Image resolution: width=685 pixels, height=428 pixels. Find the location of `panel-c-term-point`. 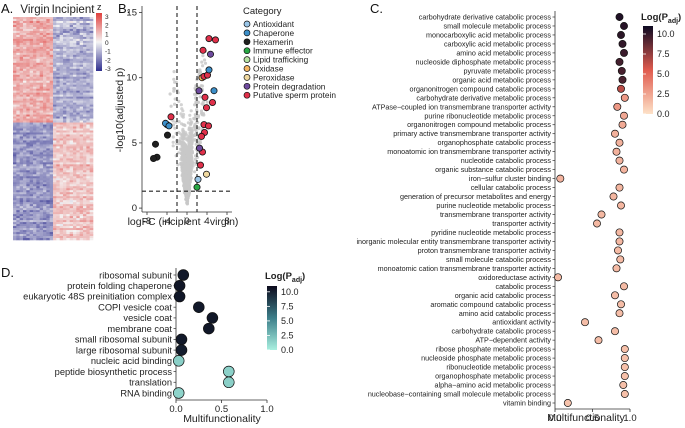

panel-c-term-point is located at coordinates (623, 385).